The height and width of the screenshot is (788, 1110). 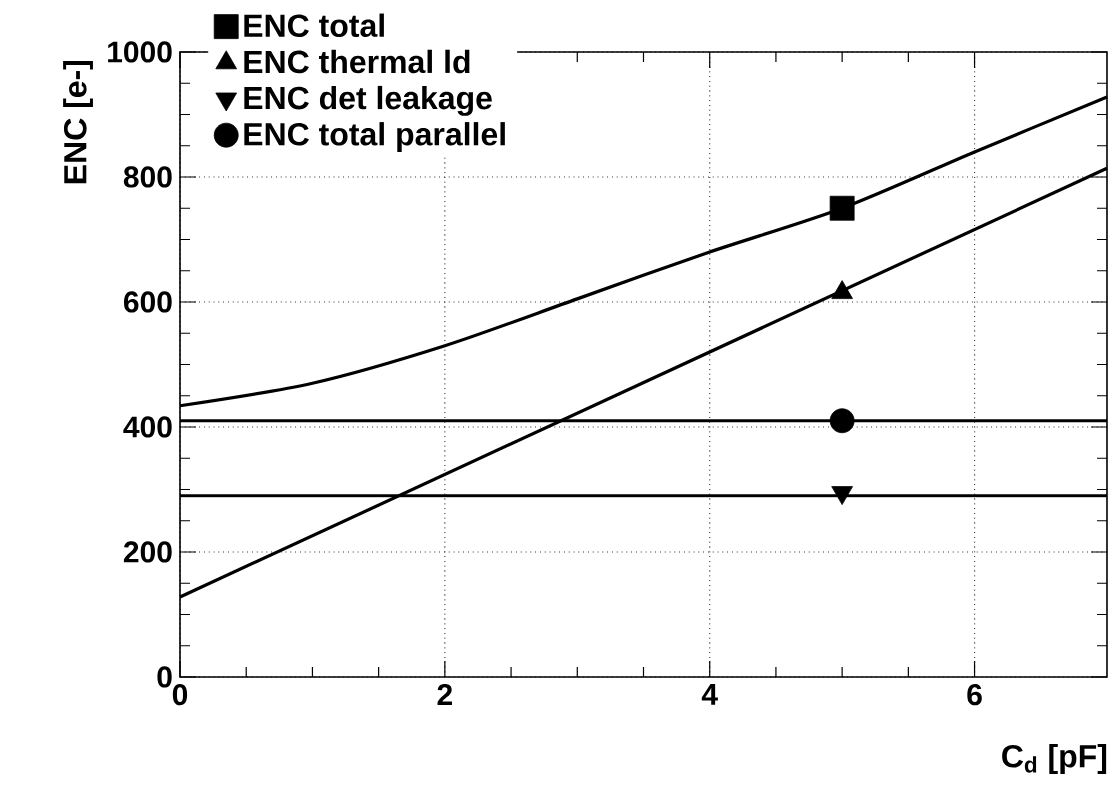 I want to click on y-tick-label: 400, so click(x=147, y=427).